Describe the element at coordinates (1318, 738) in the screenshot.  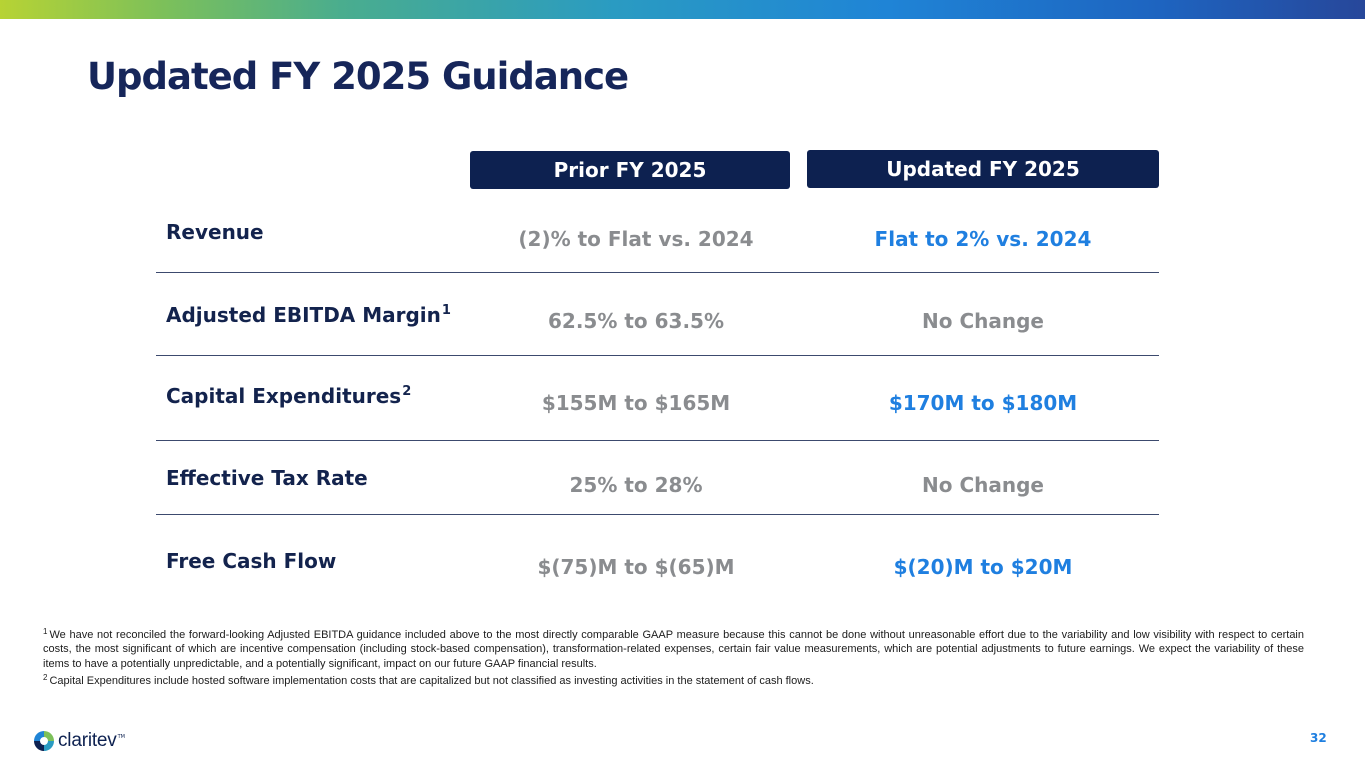
I see `page-number: 32` at that location.